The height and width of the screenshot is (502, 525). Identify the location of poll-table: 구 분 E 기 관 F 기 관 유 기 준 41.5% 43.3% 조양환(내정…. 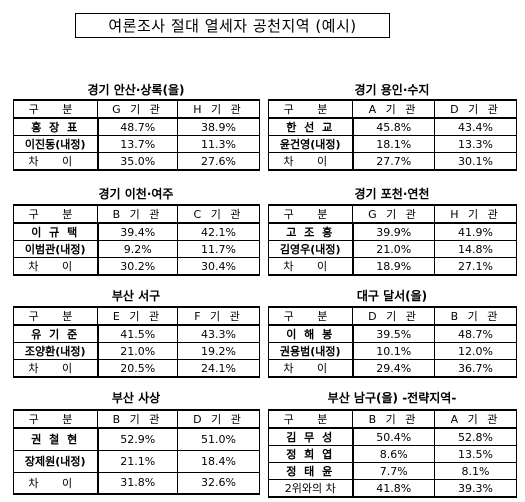
(136, 342).